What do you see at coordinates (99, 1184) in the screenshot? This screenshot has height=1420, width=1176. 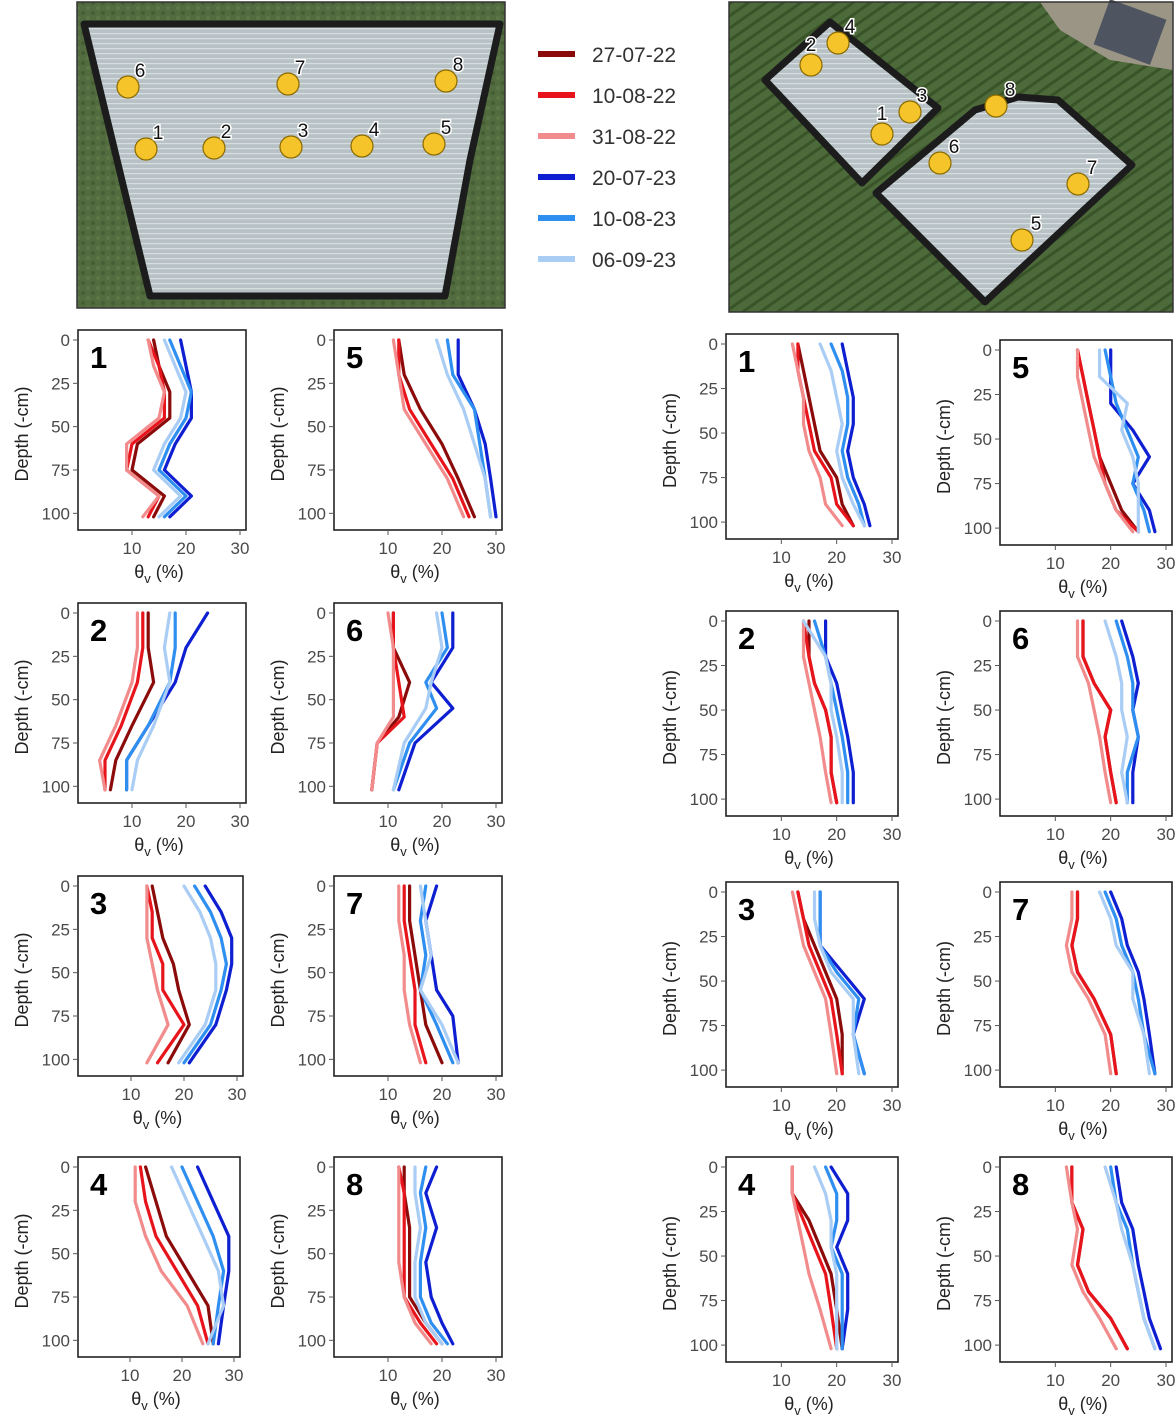 I see `panel-number: 4` at bounding box center [99, 1184].